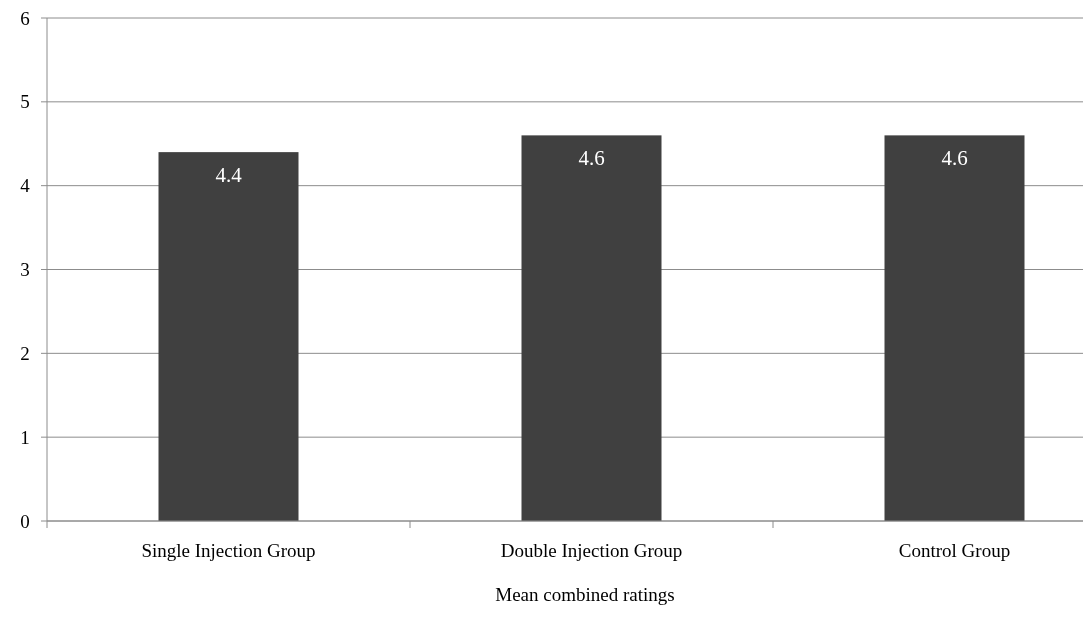 This screenshot has height=619, width=1086. Describe the element at coordinates (25, 353) in the screenshot. I see `y-tick-label: 2` at that location.